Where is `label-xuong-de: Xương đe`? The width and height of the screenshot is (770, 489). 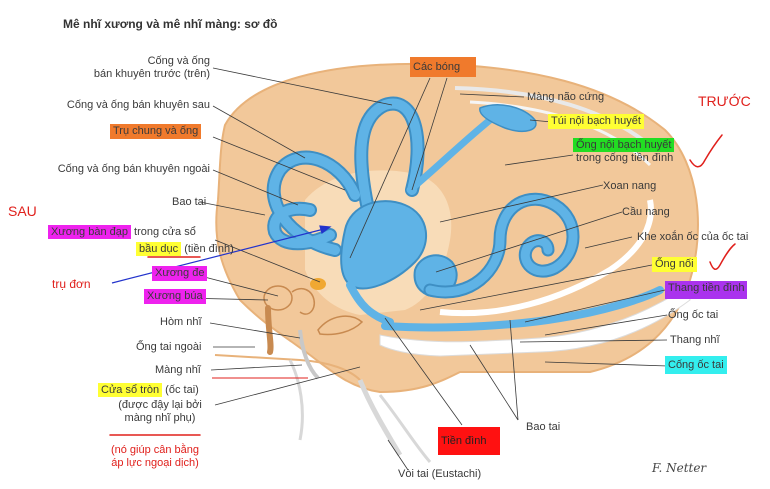 label-xuong-de: Xương đe is located at coordinates (180, 273).